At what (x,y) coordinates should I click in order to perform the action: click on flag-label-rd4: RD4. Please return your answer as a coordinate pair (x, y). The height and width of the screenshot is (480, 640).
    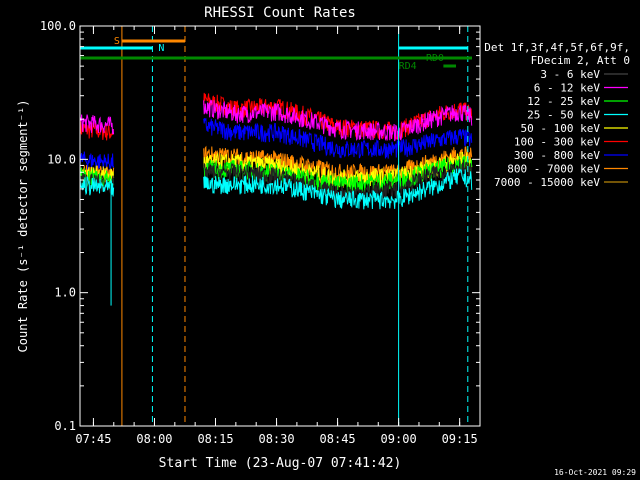
    Looking at the image, I should click on (408, 66).